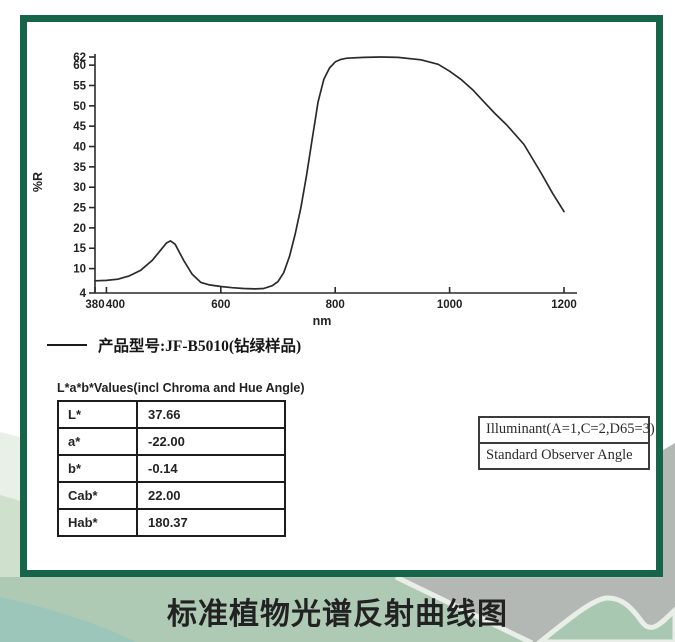  What do you see at coordinates (79, 66) in the screenshot?
I see `y-tick-label: 60` at bounding box center [79, 66].